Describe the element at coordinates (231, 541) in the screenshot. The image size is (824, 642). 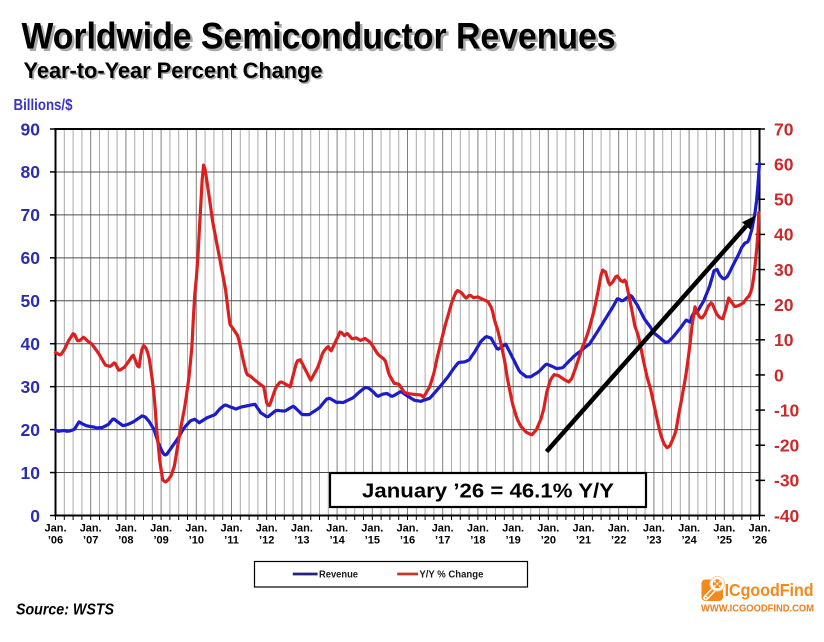
I see `svg-text: ’11` at that location.